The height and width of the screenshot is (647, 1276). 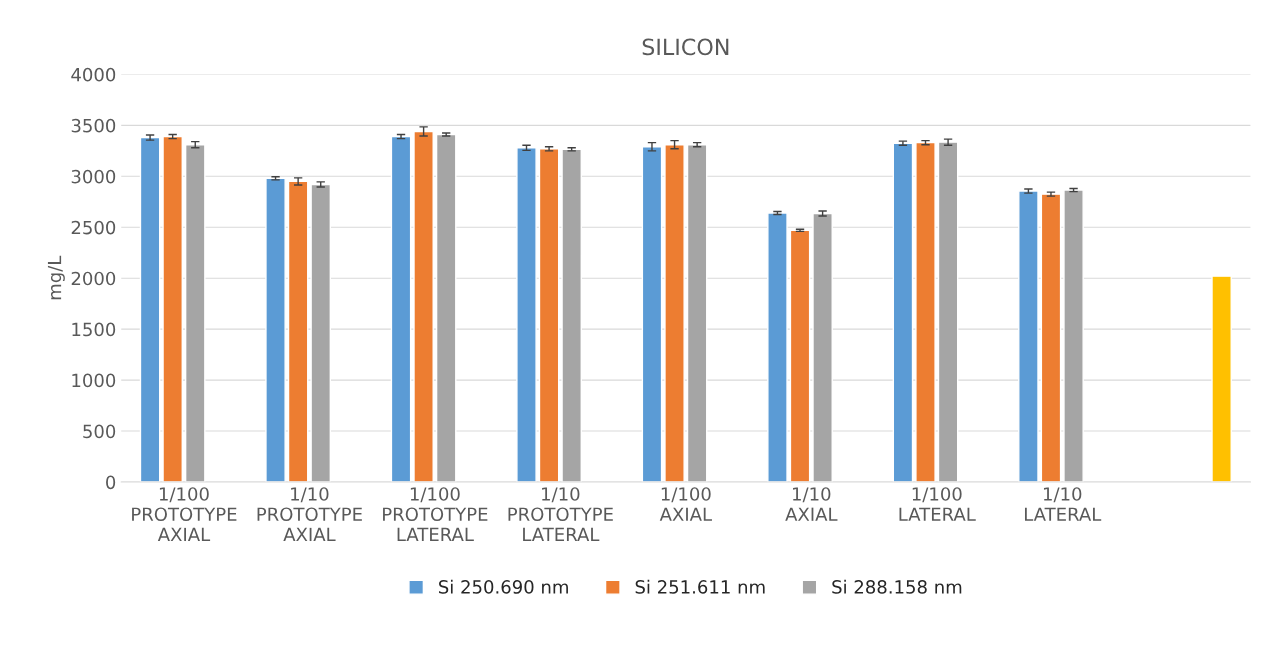 I want to click on y-tick-label: 500, so click(x=99, y=431).